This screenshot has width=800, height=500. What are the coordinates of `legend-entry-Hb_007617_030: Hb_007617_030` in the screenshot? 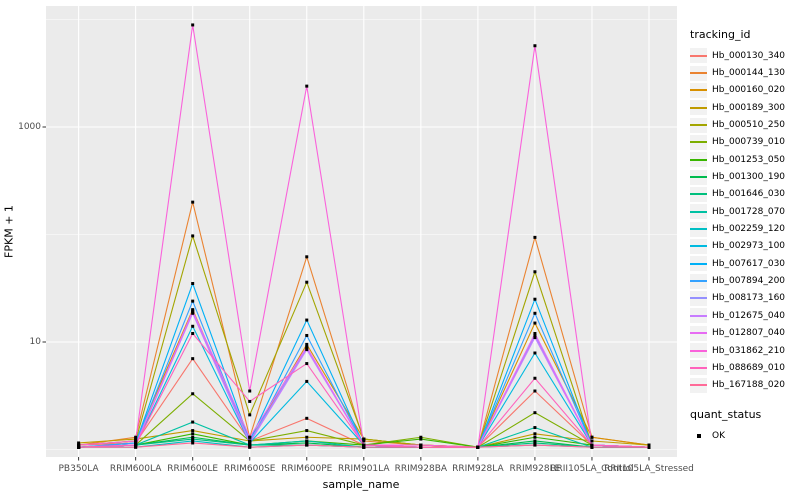 It's located at (744, 263).